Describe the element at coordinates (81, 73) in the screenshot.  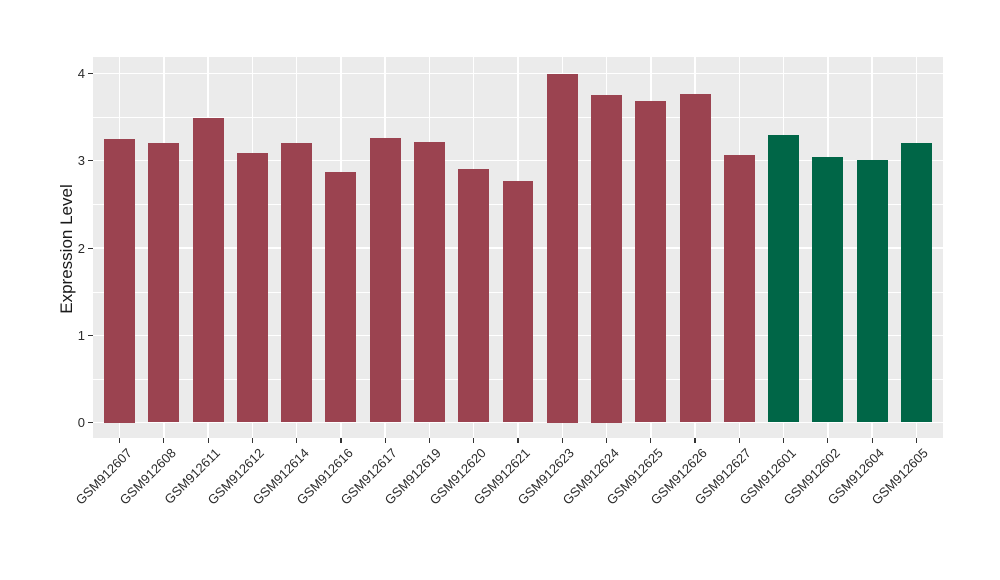
I see `y-tick-label-4: 4` at that location.